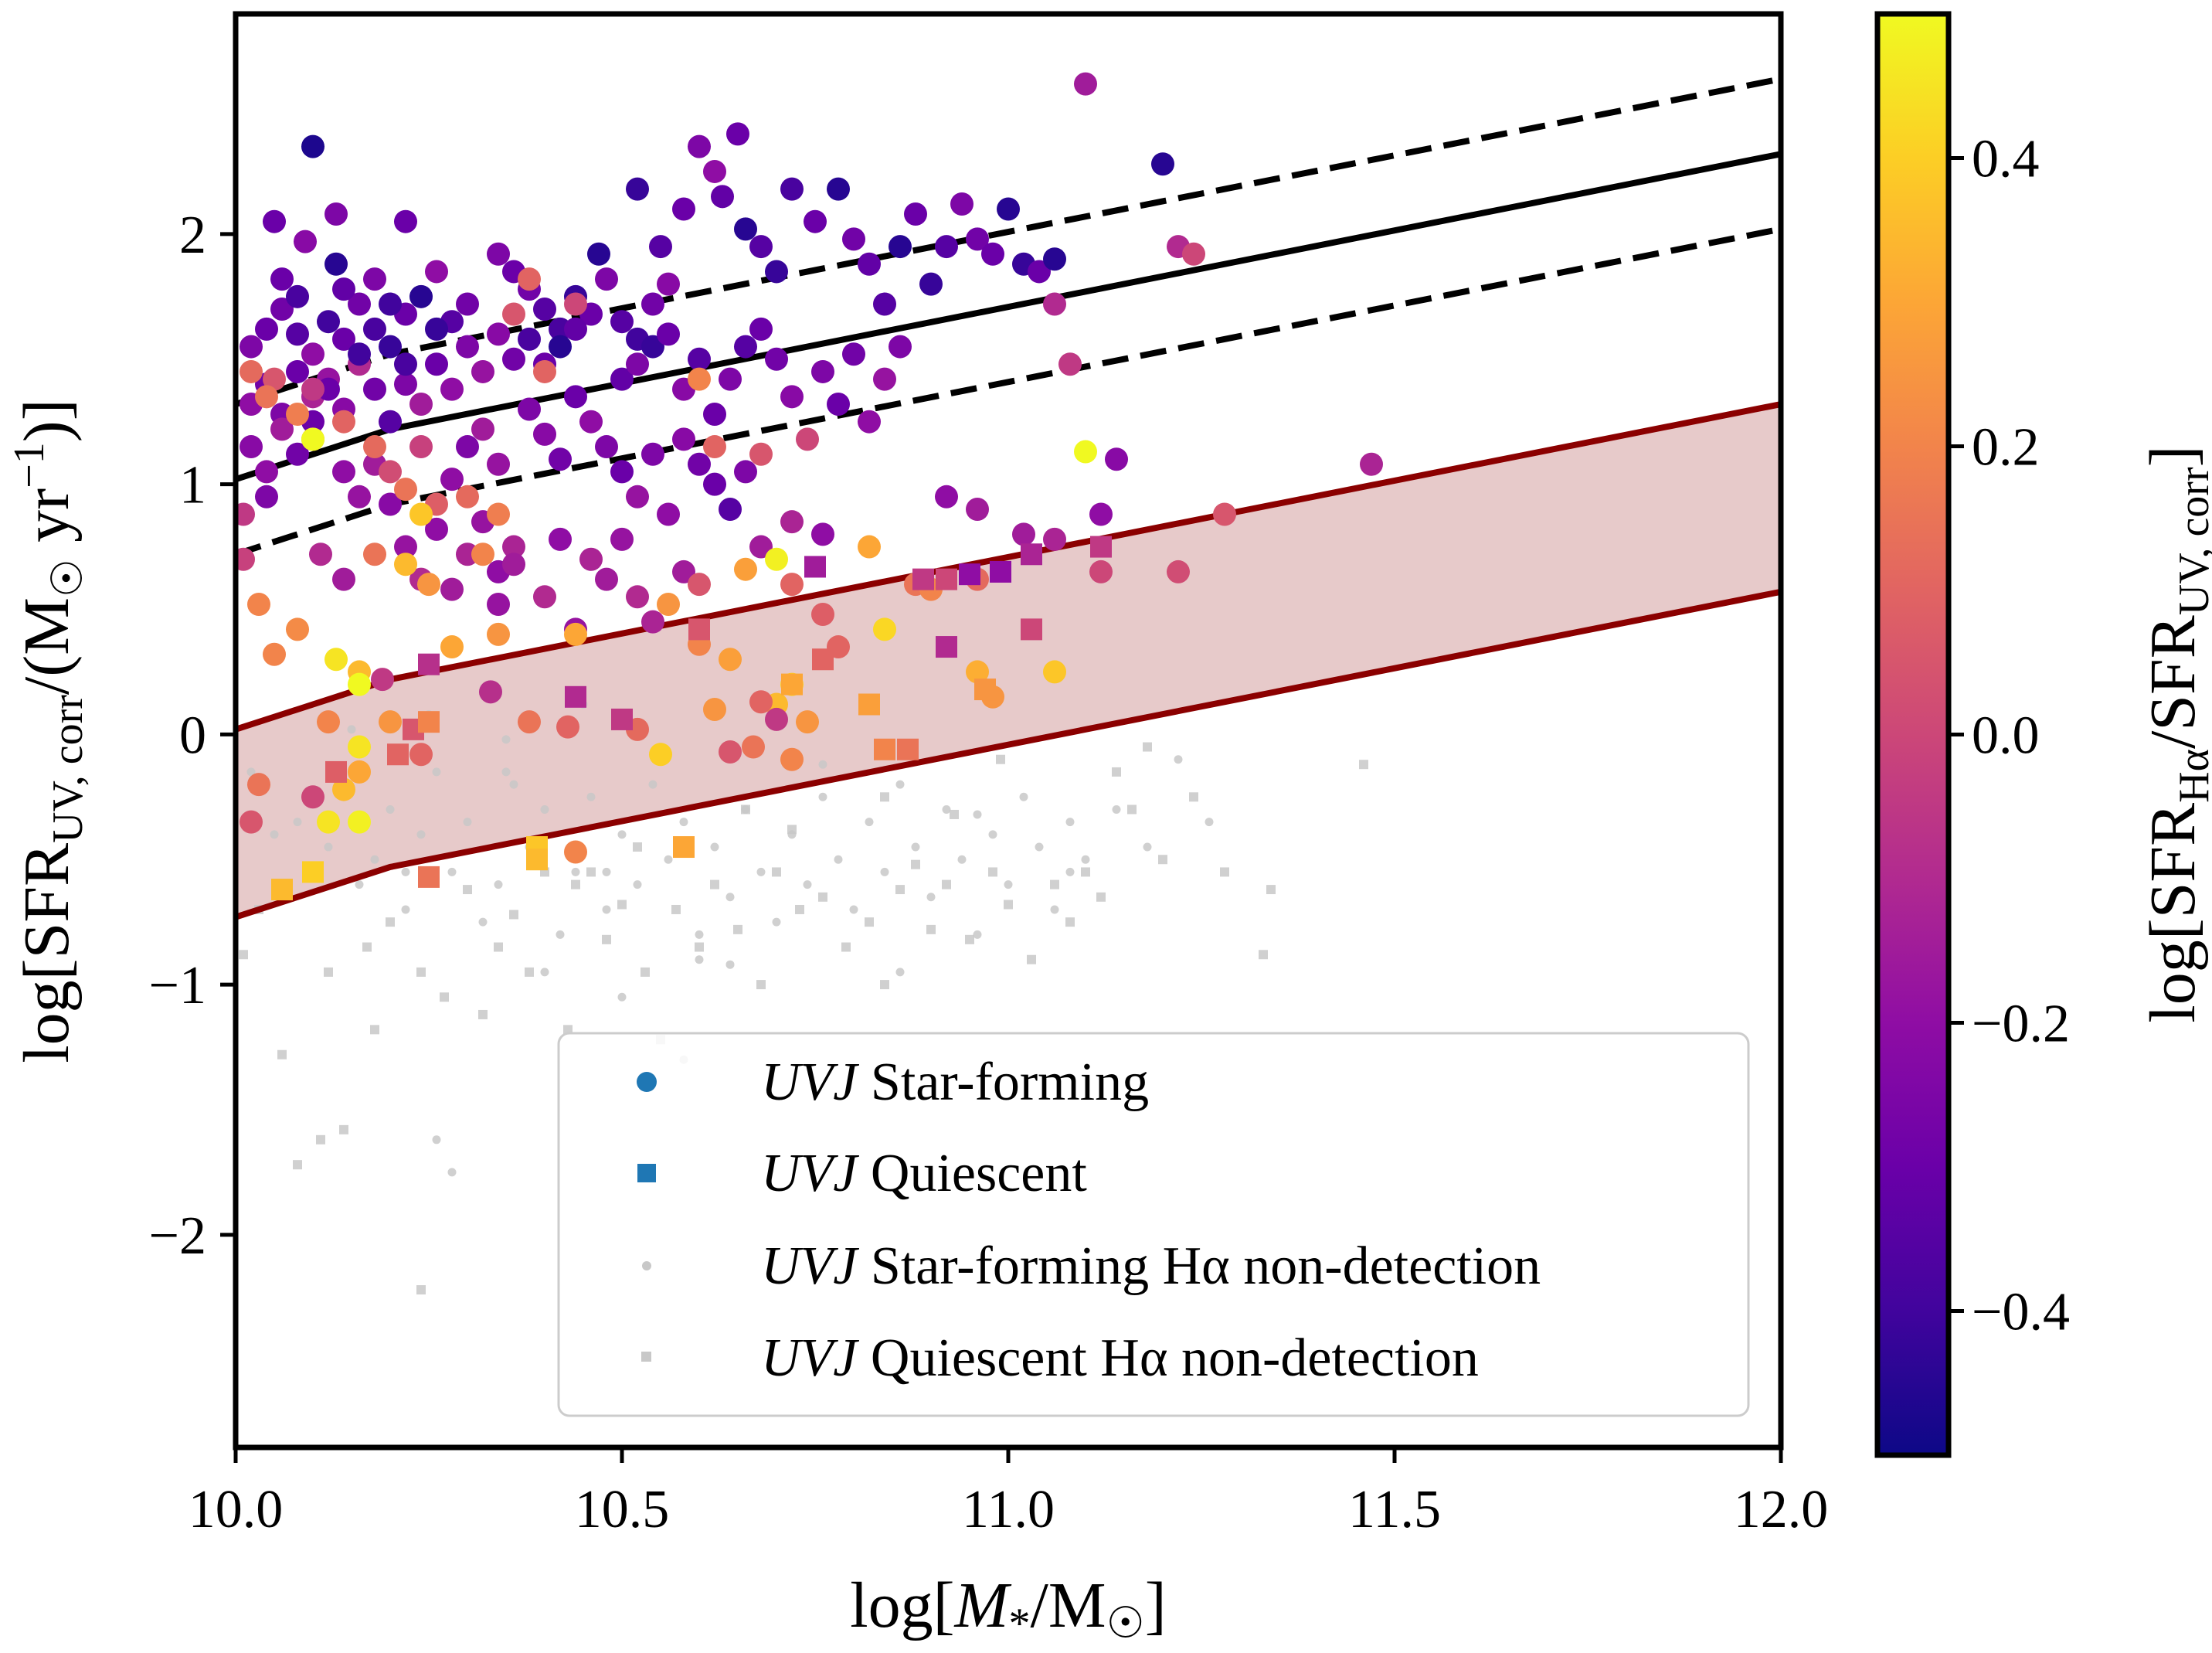  I want to click on legend-entry-quiescent: UVJ Quiescent, so click(924, 1173).